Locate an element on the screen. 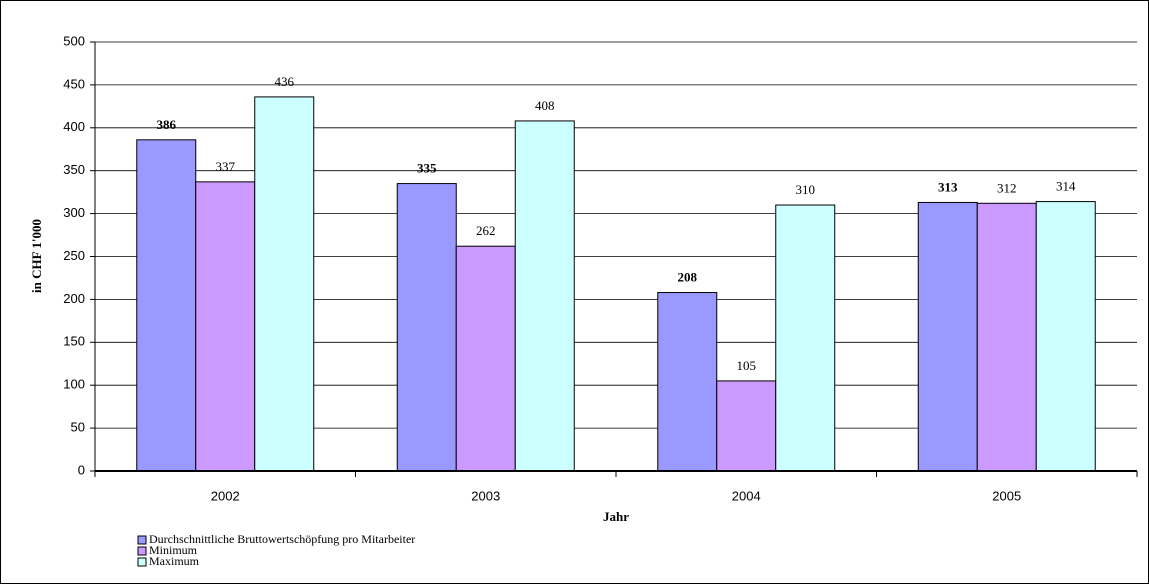 This screenshot has width=1149, height=584. y-tick-label: 500 is located at coordinates (74, 40).